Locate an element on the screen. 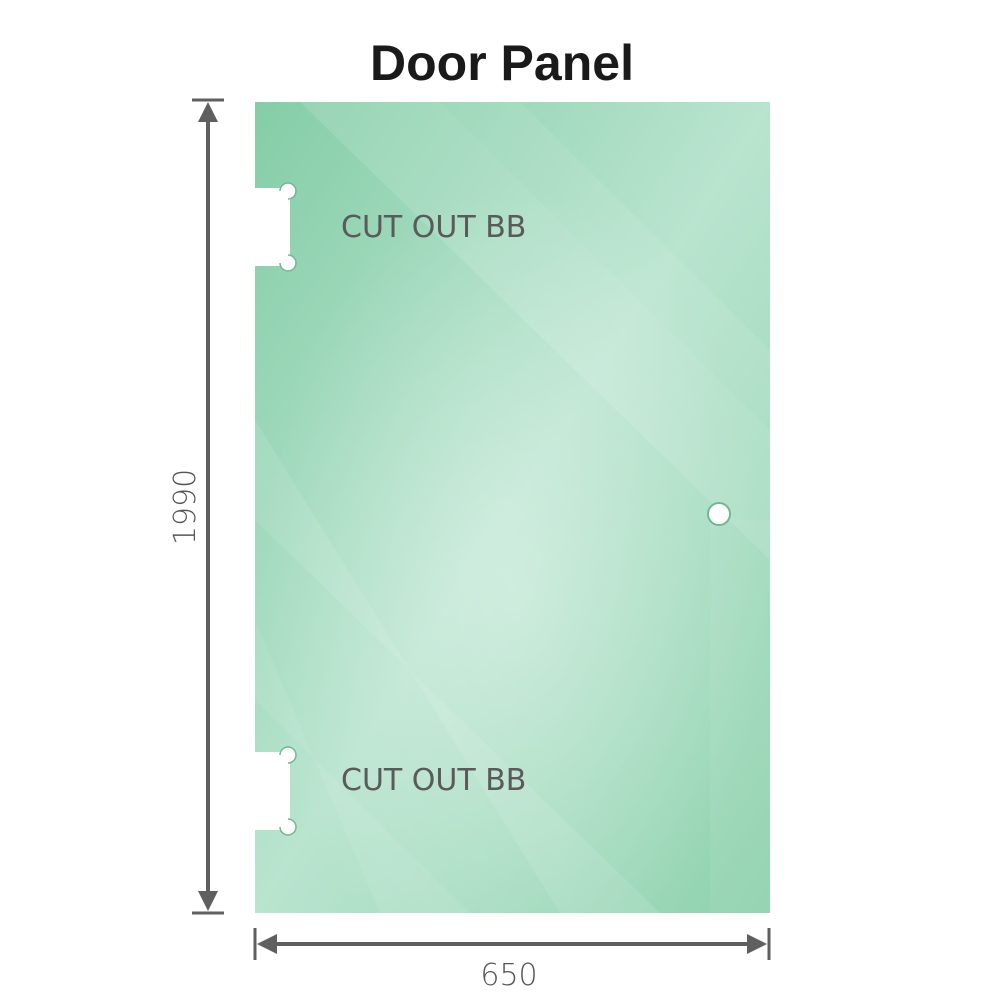  cutout-bottom is located at coordinates (274, 791).